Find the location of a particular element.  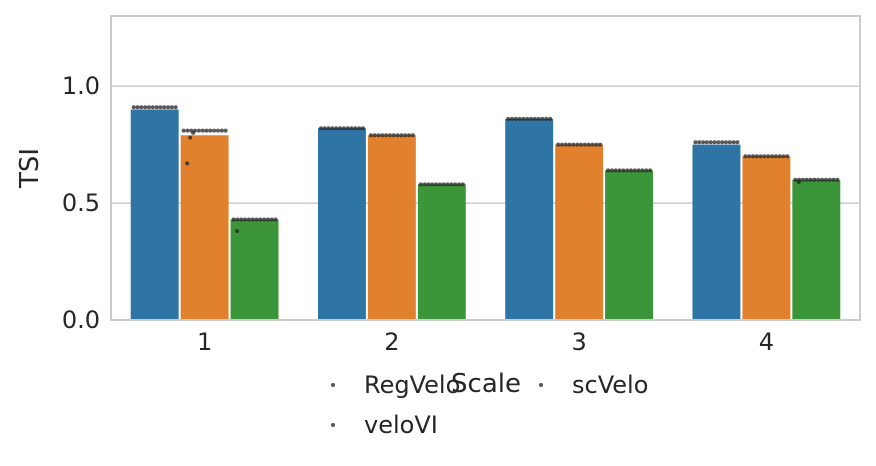

y-tick-labels: 0.0 0.5 1.0 is located at coordinates (81, 203).